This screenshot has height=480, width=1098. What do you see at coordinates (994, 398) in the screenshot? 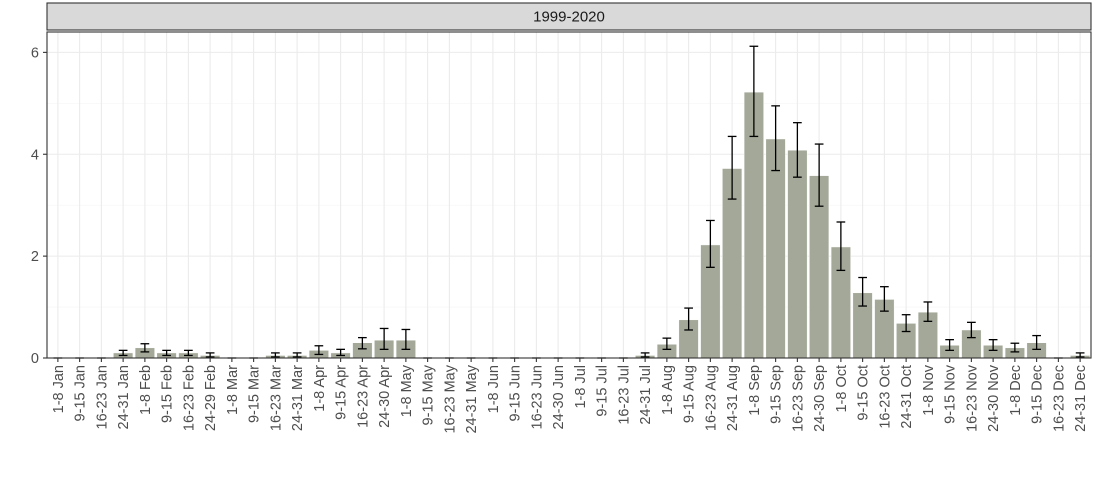
I see `x-tick-label: 24-30 Nov` at bounding box center [994, 398].